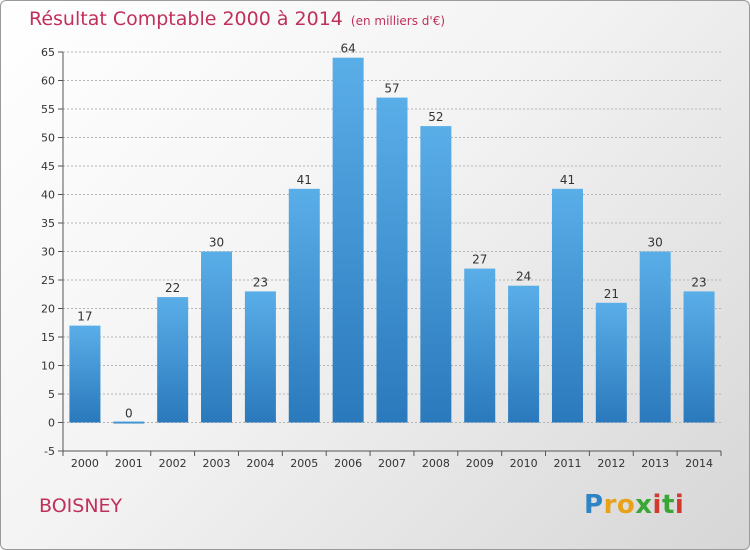 The height and width of the screenshot is (550, 750). What do you see at coordinates (48, 366) in the screenshot?
I see `y-tick-label: 10` at bounding box center [48, 366].